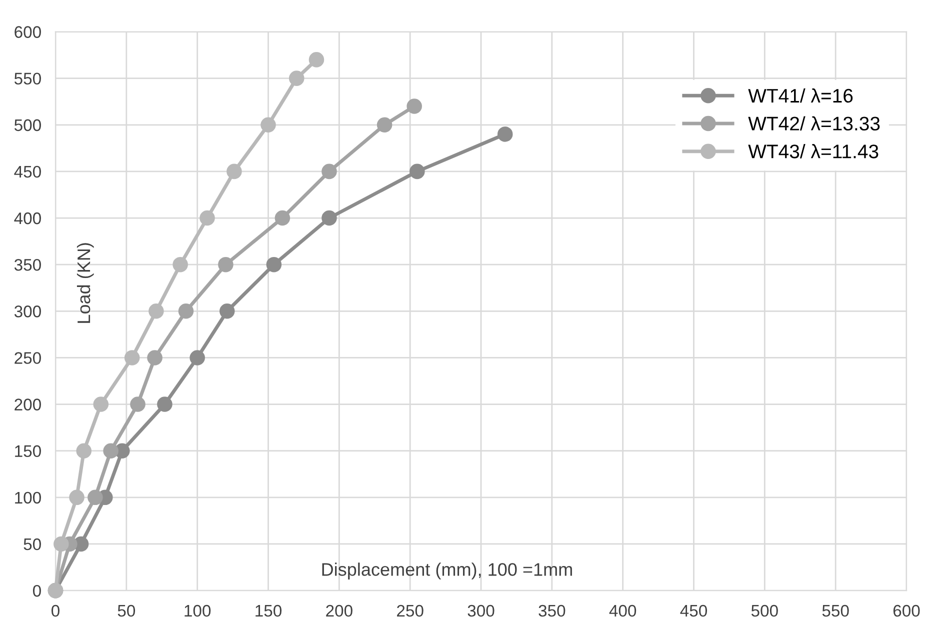  I want to click on y-tick-label: 450, so click(27, 172).